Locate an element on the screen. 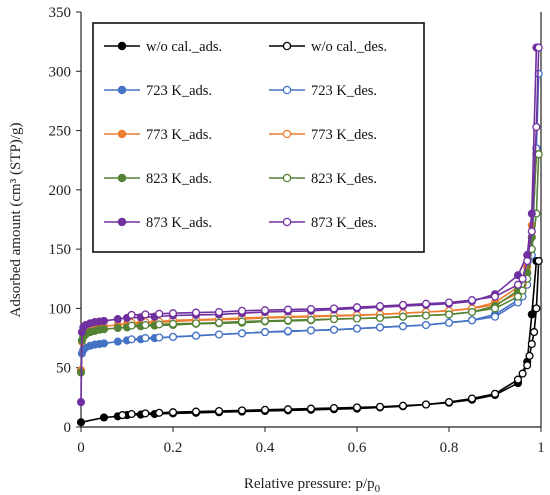 Image resolution: width=550 pixels, height=495 pixels. y-tick-label: 300 is located at coordinates (60, 72).